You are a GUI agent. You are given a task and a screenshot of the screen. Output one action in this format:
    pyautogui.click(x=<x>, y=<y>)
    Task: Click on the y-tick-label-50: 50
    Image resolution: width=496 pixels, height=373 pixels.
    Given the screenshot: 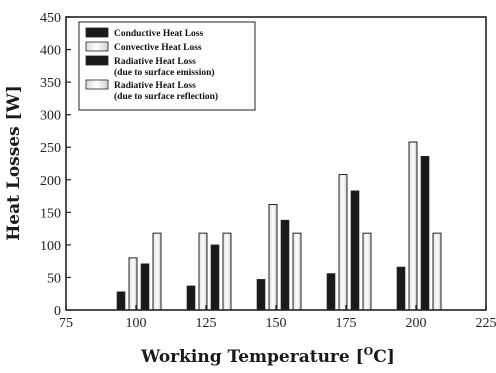 What is the action you would take?
    pyautogui.click(x=54, y=278)
    